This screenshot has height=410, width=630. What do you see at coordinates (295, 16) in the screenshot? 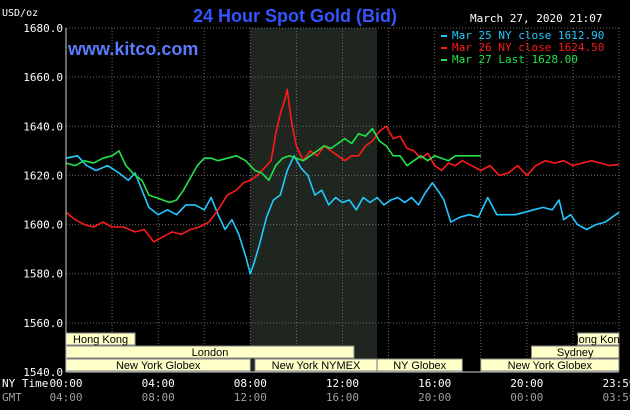
I see `chart-title: 24 Hour Spot Gold (Bid)` at bounding box center [295, 16].